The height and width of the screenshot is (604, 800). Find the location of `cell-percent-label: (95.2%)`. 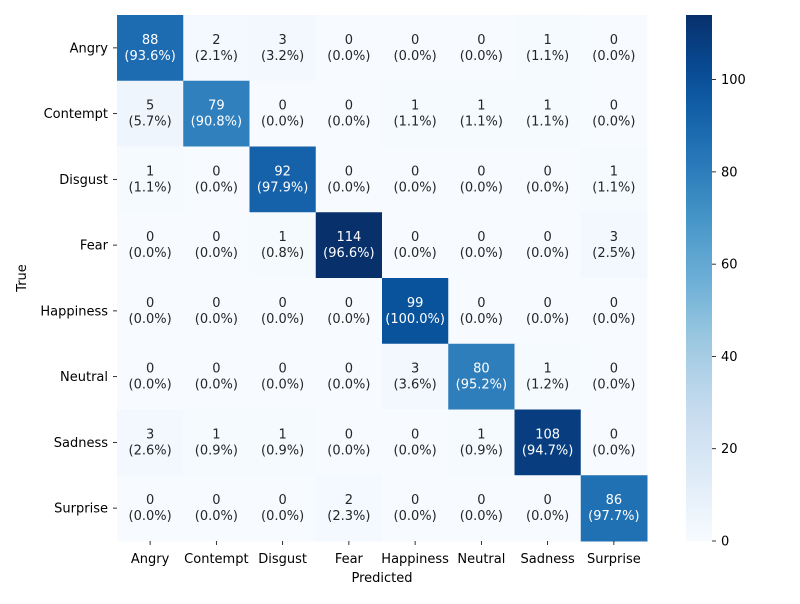

cell-percent-label: (95.2%) is located at coordinates (481, 385).